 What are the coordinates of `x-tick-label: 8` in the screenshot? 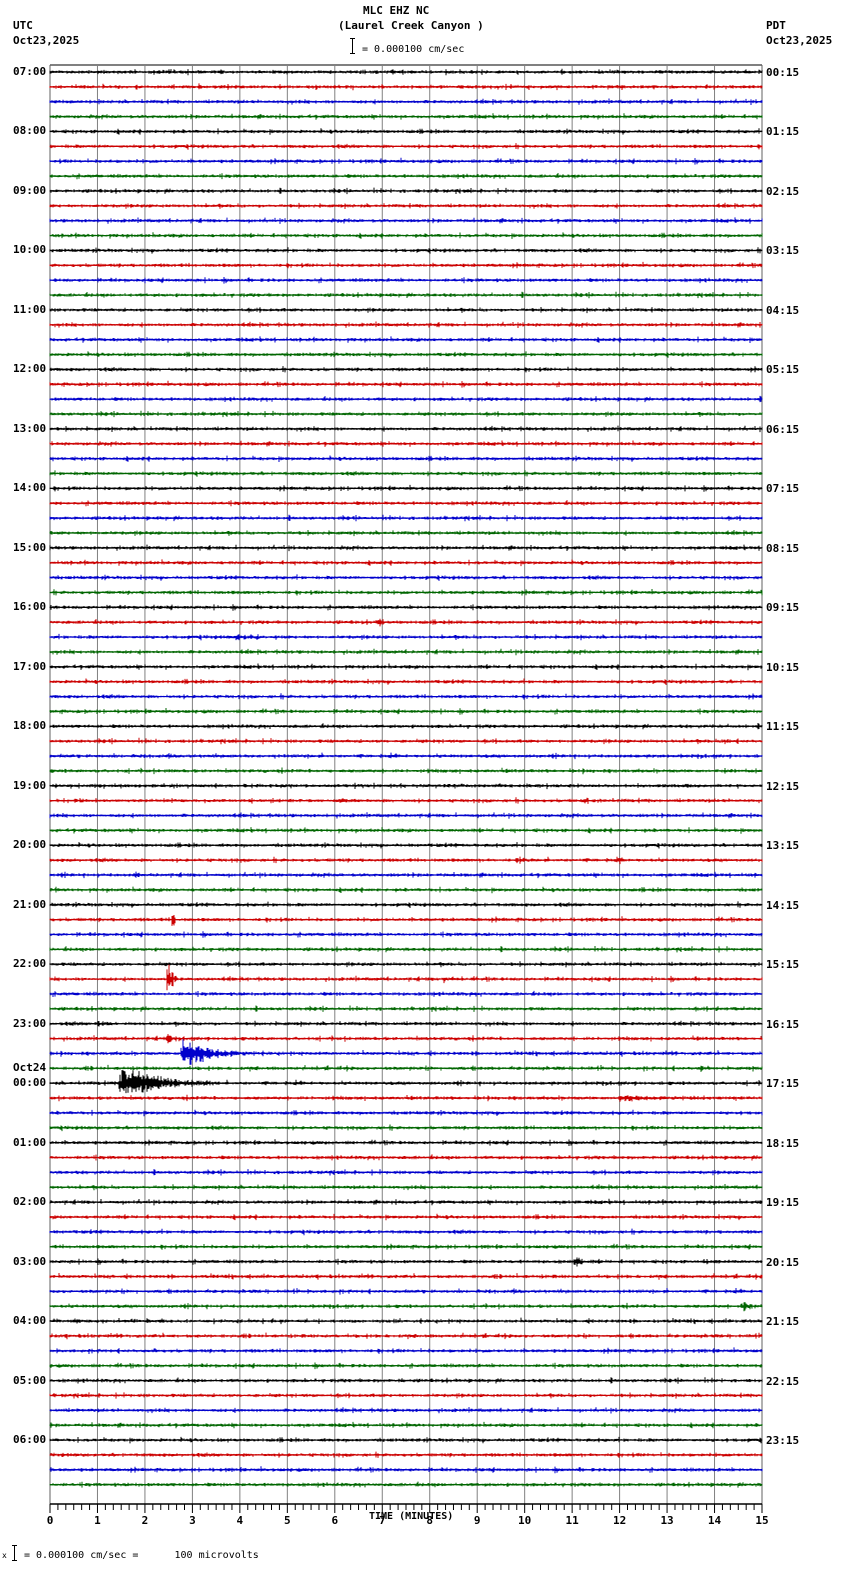 It's located at (429, 1520).